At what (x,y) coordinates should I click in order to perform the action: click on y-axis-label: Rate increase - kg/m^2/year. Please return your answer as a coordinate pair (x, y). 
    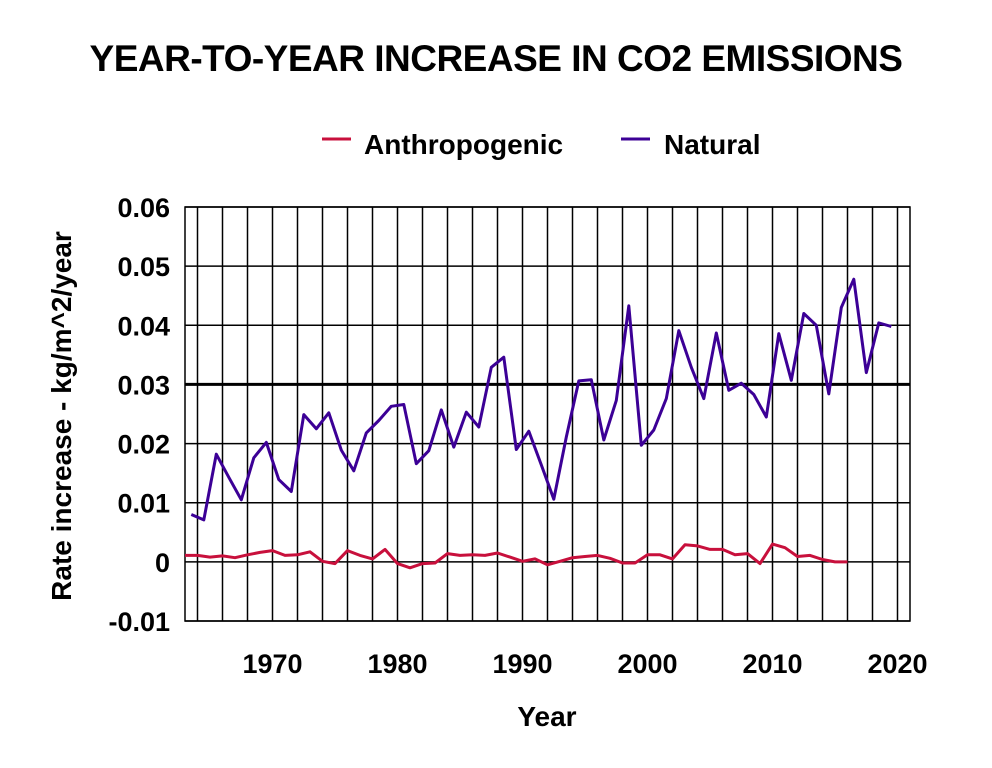
    Looking at the image, I should click on (61, 416).